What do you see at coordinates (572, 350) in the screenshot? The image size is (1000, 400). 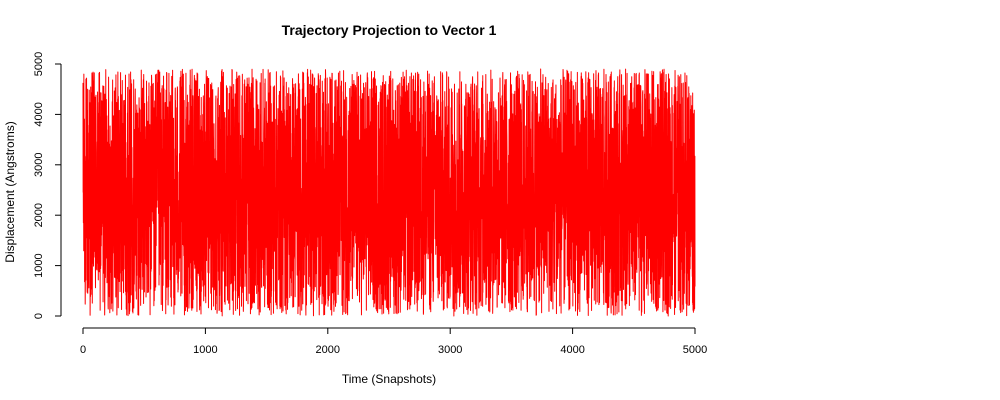 I see `x-tick-label: 4000` at bounding box center [572, 350].